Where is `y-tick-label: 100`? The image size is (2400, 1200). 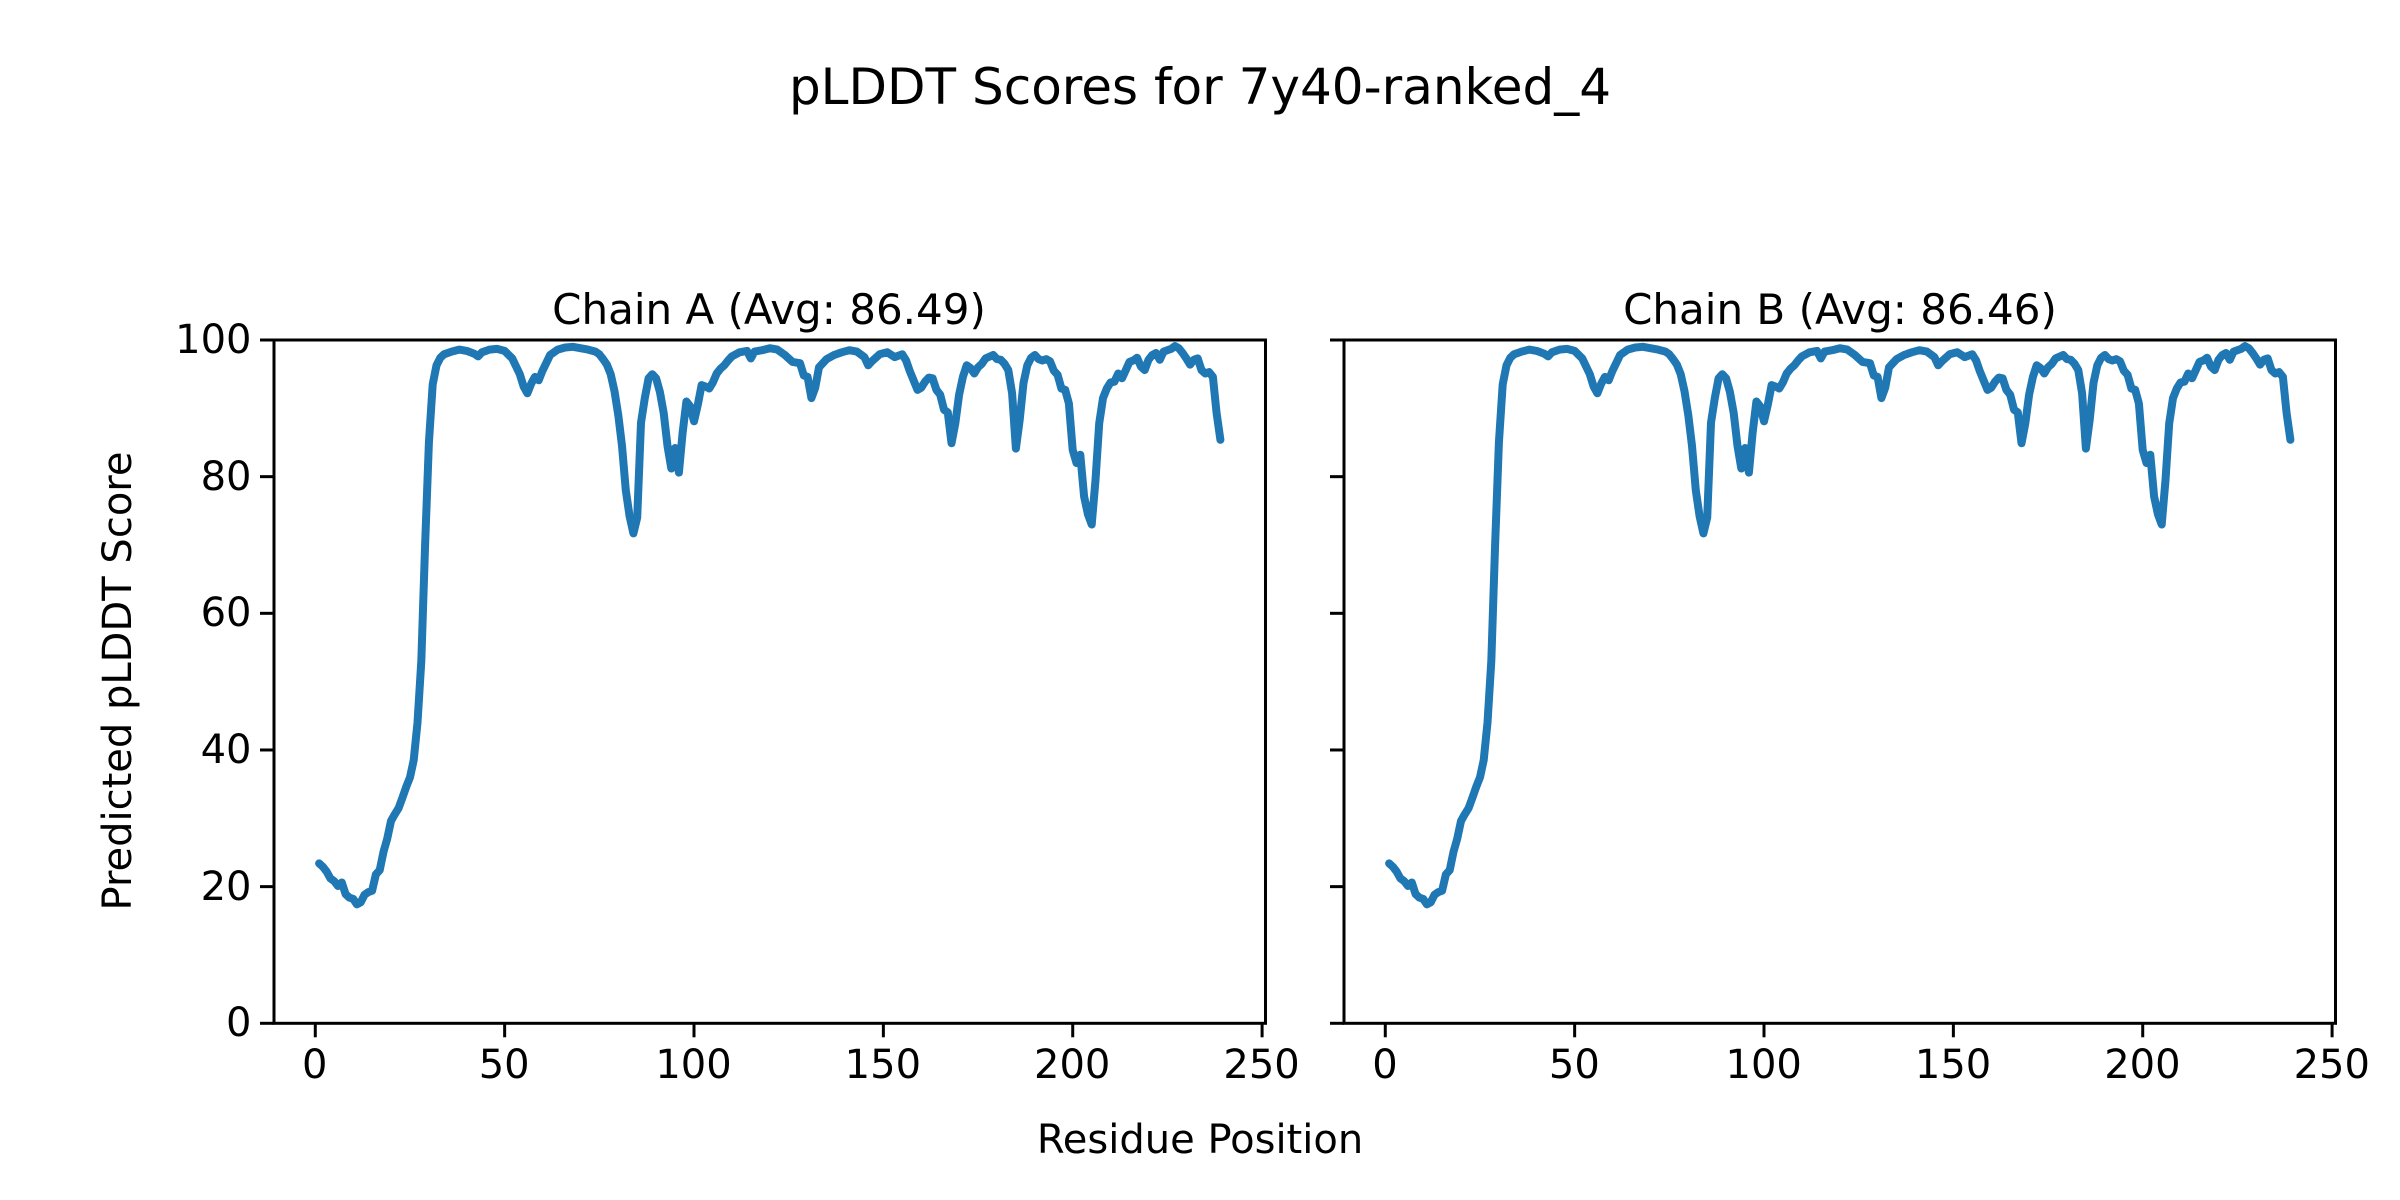 y-tick-label: 100 is located at coordinates (213, 340).